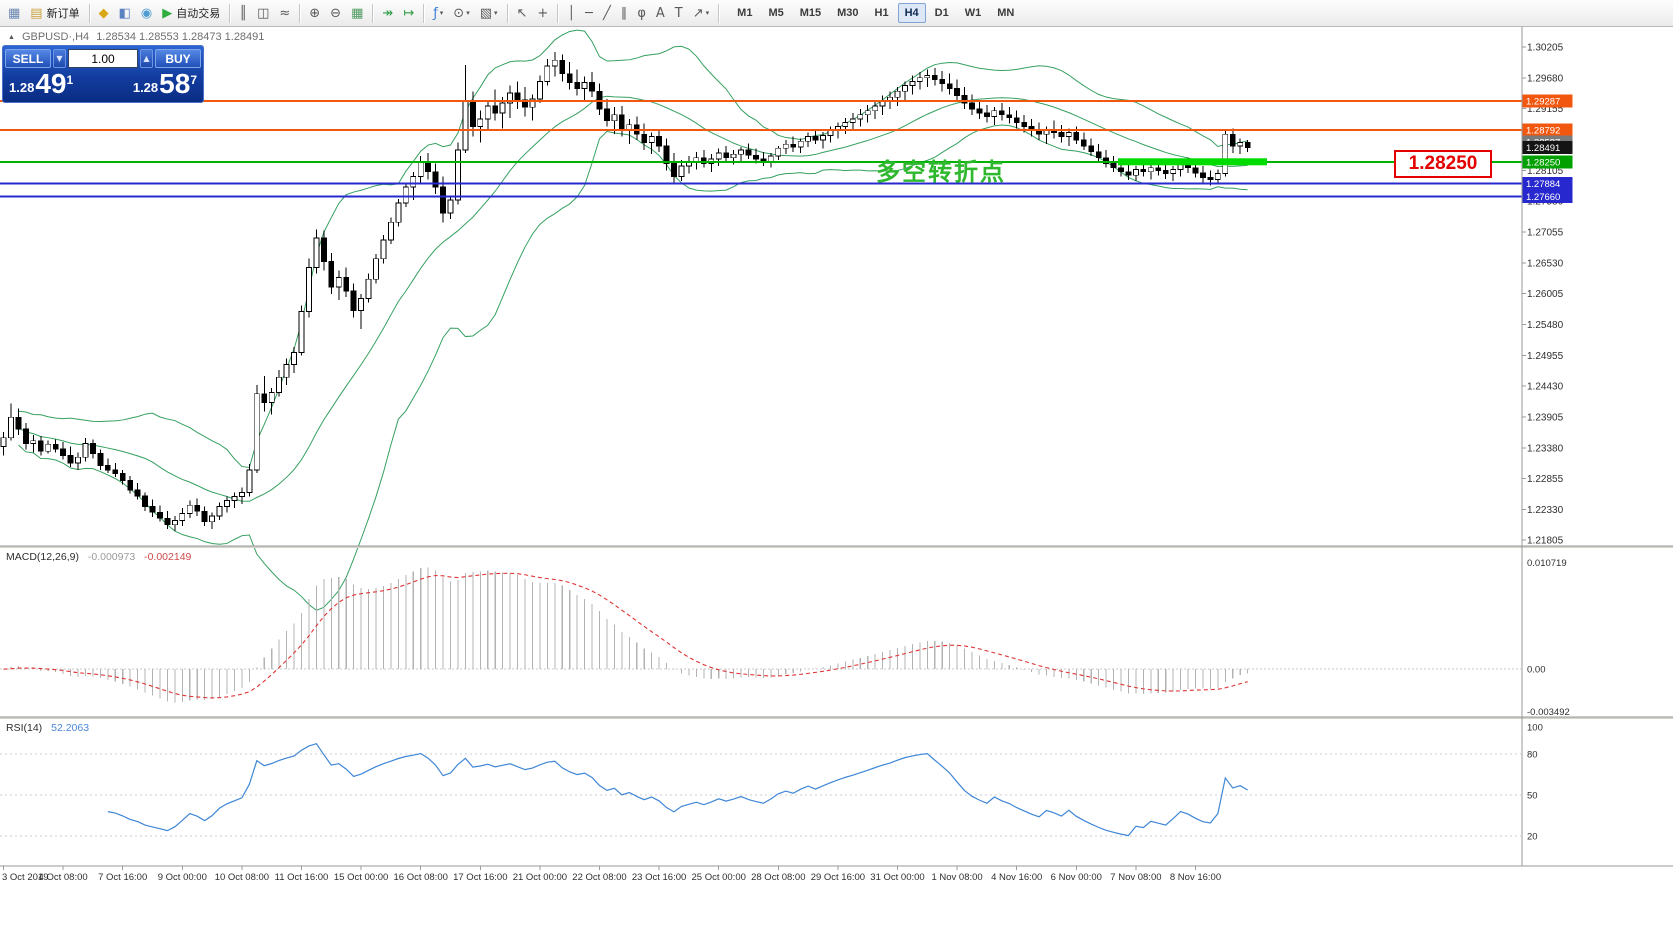 The height and width of the screenshot is (951, 1673). Describe the element at coordinates (54, 13) in the screenshot. I see `new-order-button: ▤ 新订单` at that location.